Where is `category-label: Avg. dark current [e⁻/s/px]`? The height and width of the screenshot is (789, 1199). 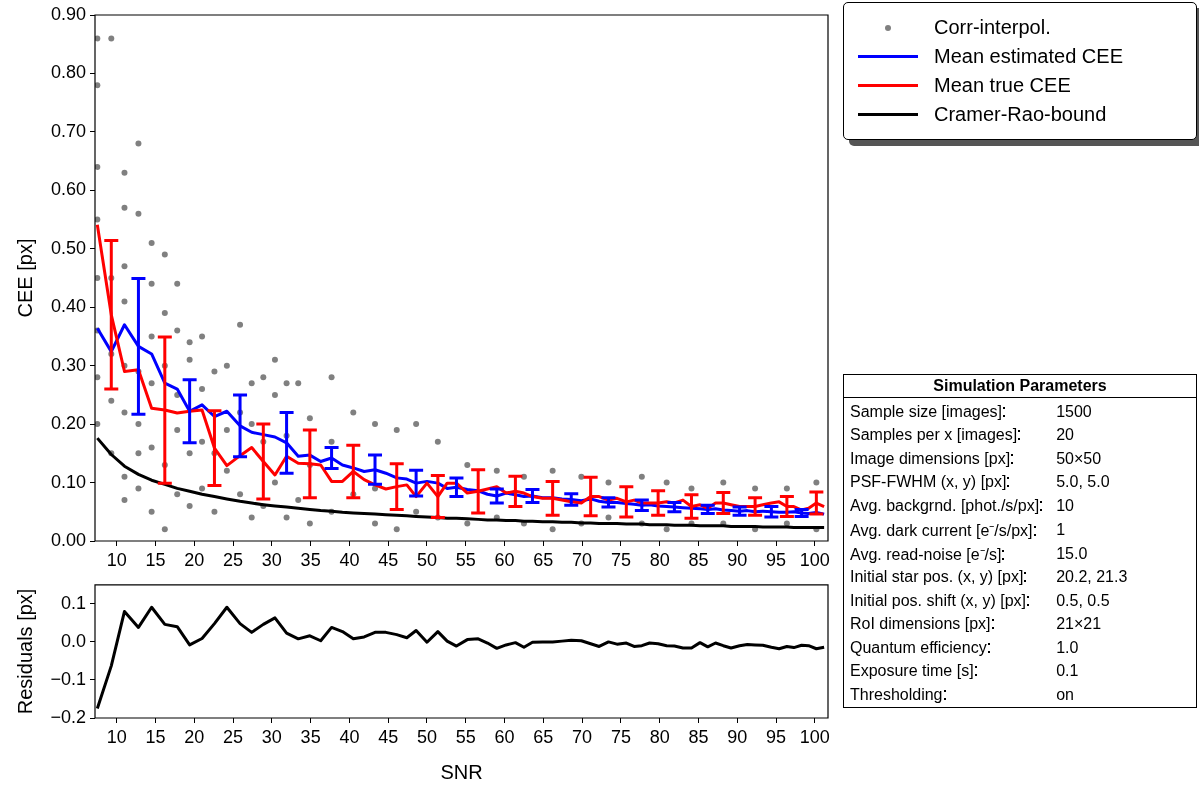 category-label: Avg. dark current [e⁻/s/px] is located at coordinates (941, 530).